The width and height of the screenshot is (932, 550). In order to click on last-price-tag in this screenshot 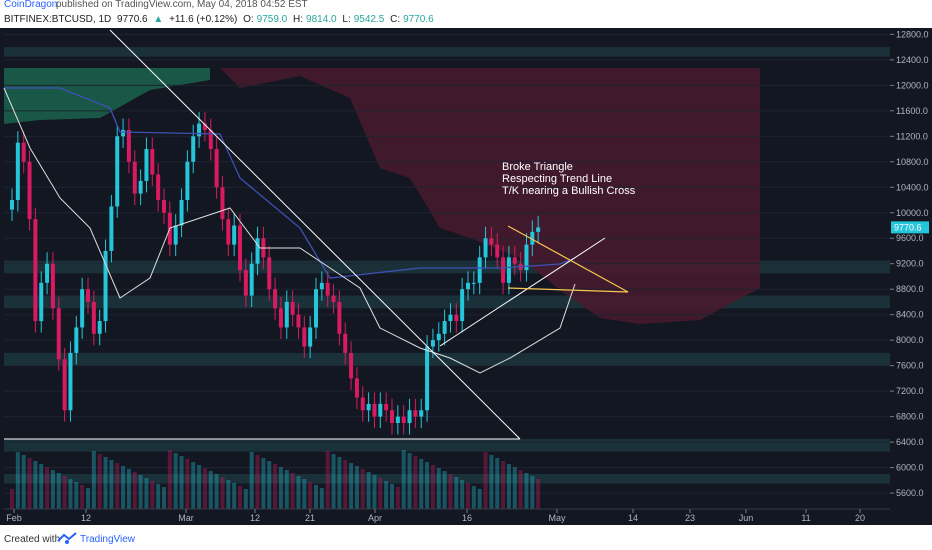, I will do `click(910, 227)`.